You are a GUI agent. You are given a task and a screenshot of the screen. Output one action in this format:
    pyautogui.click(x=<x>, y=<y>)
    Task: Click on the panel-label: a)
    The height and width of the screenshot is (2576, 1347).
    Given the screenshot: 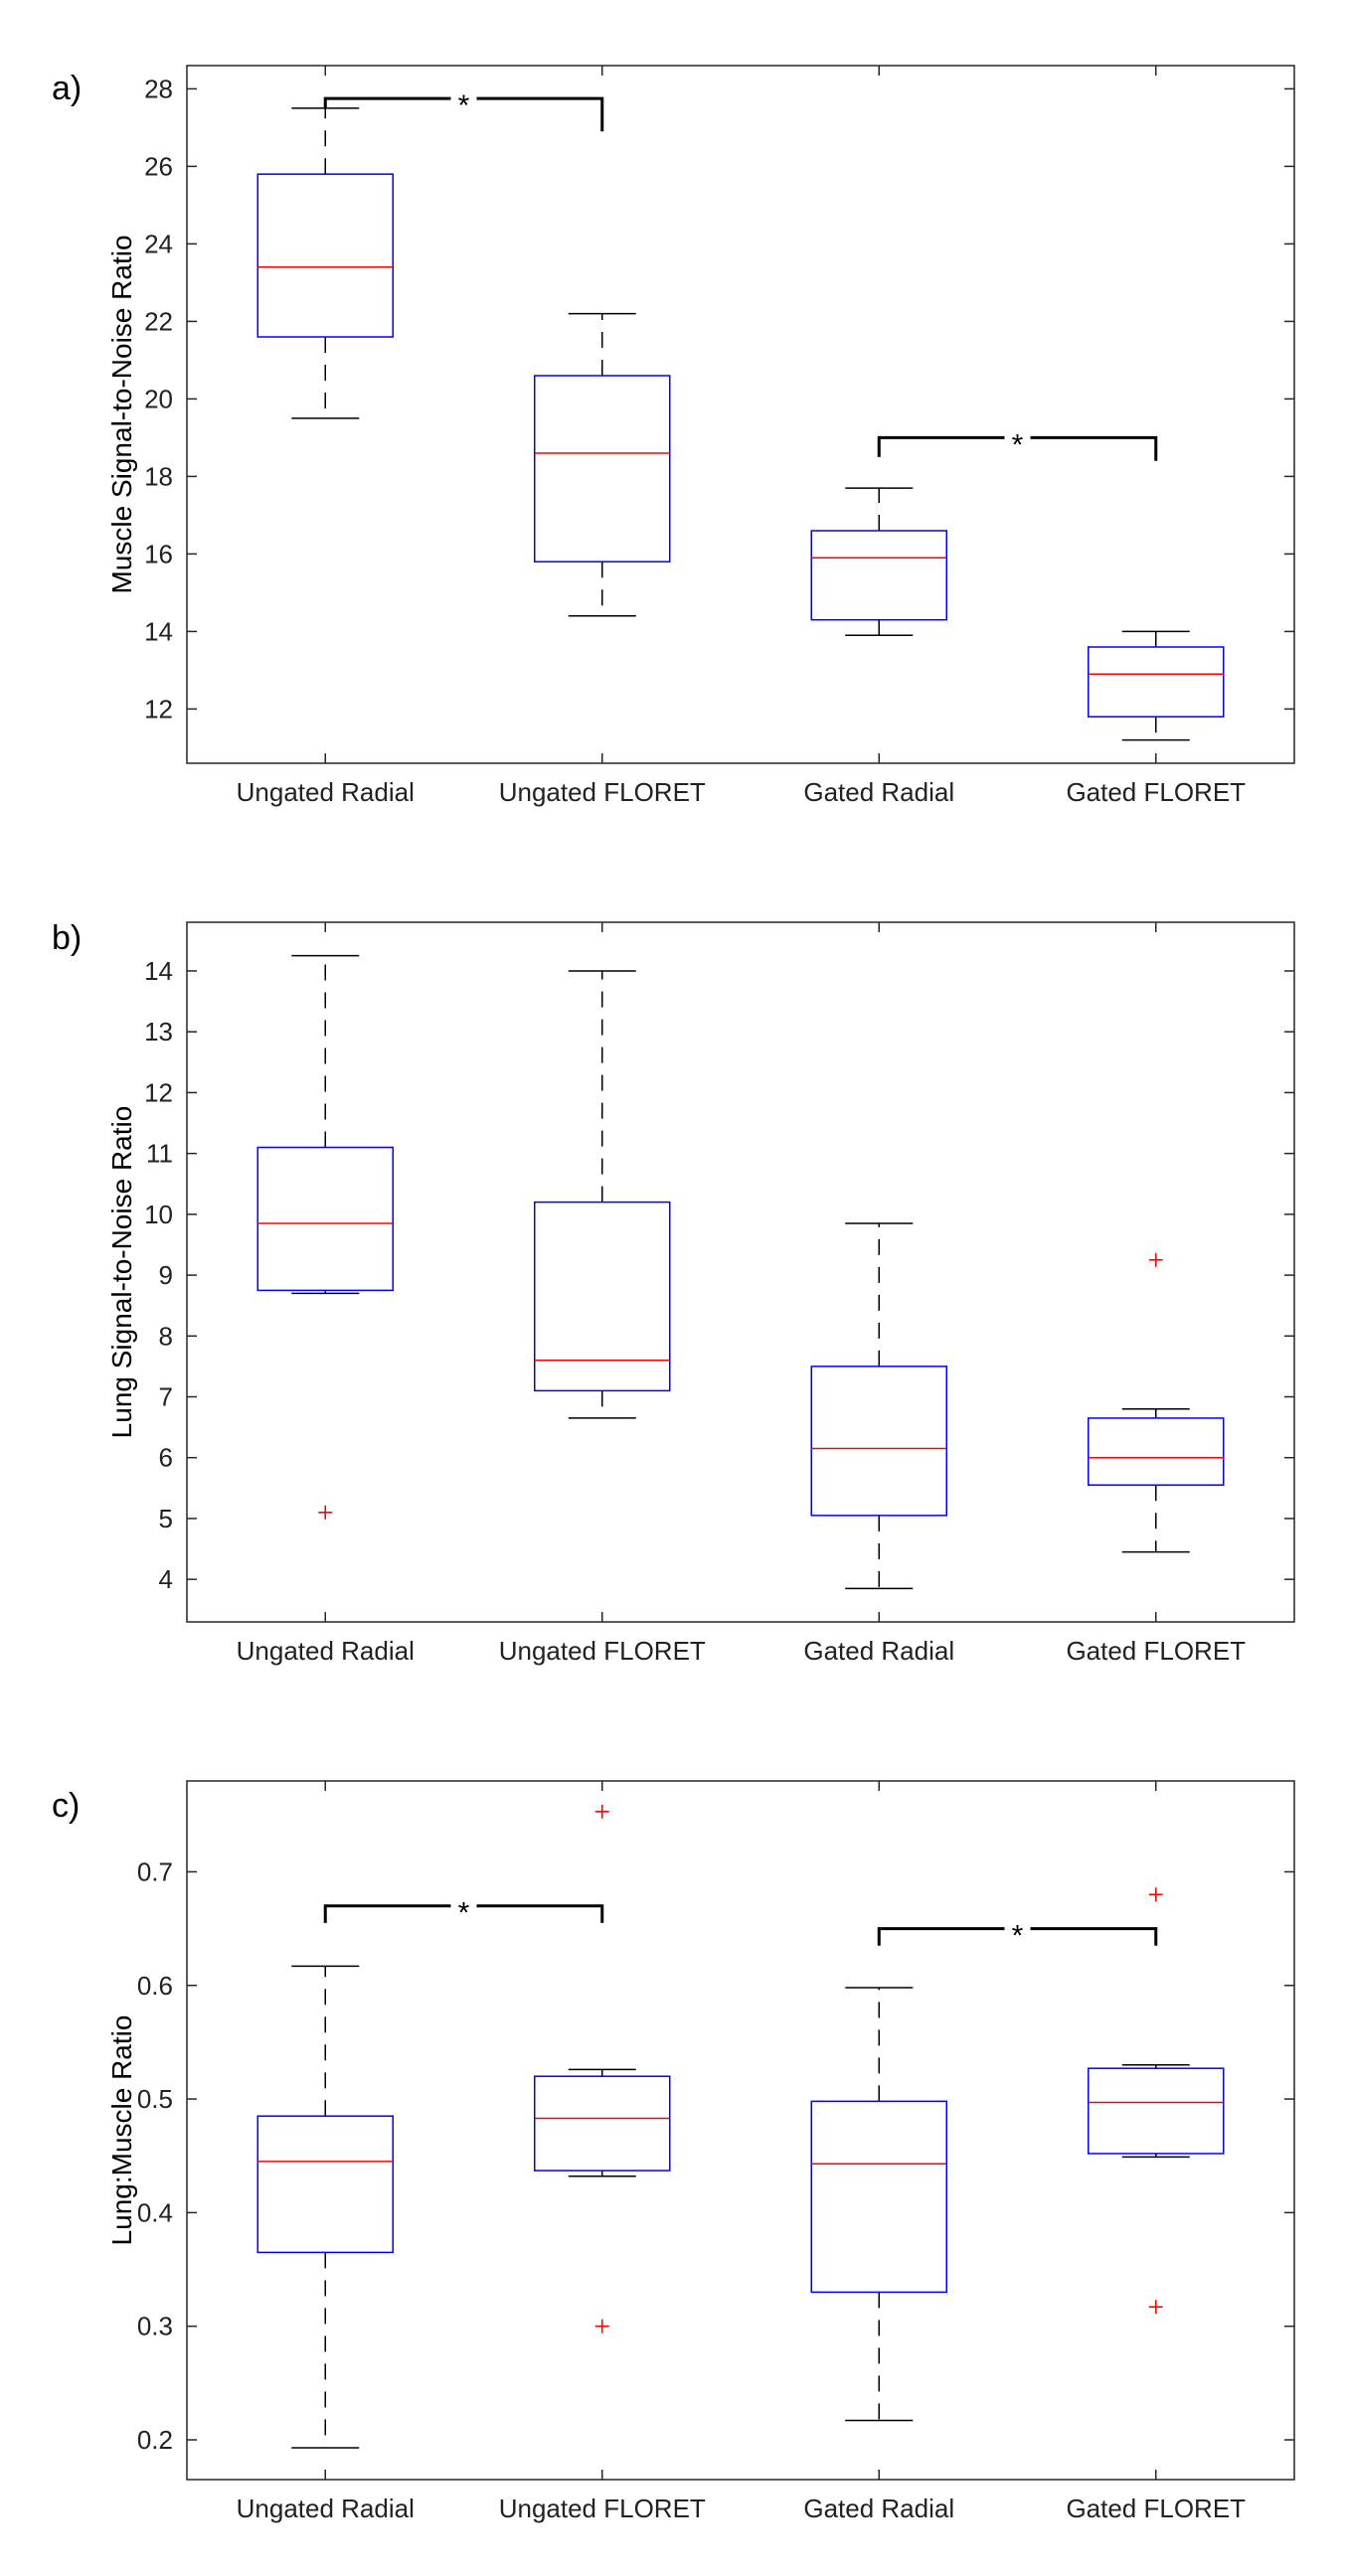 What is the action you would take?
    pyautogui.click(x=67, y=88)
    